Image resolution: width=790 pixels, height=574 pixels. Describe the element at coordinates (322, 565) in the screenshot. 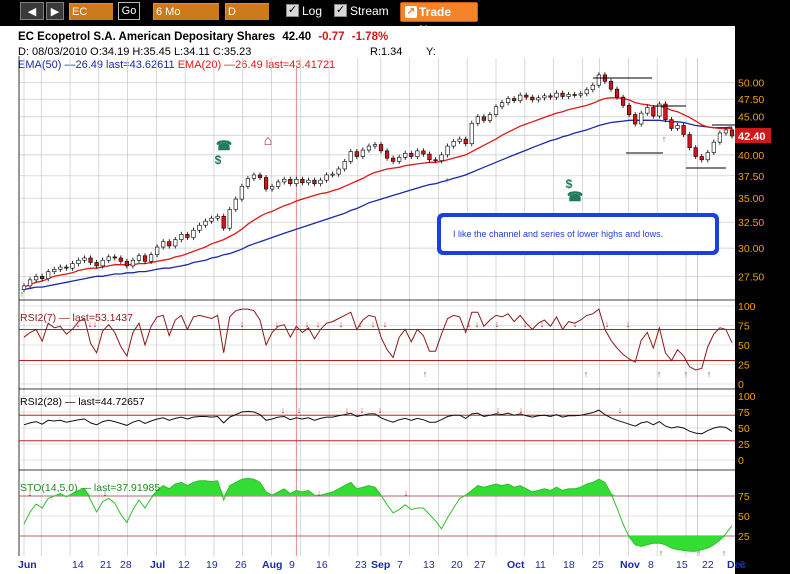

I see `date-tick-label: 16` at that location.